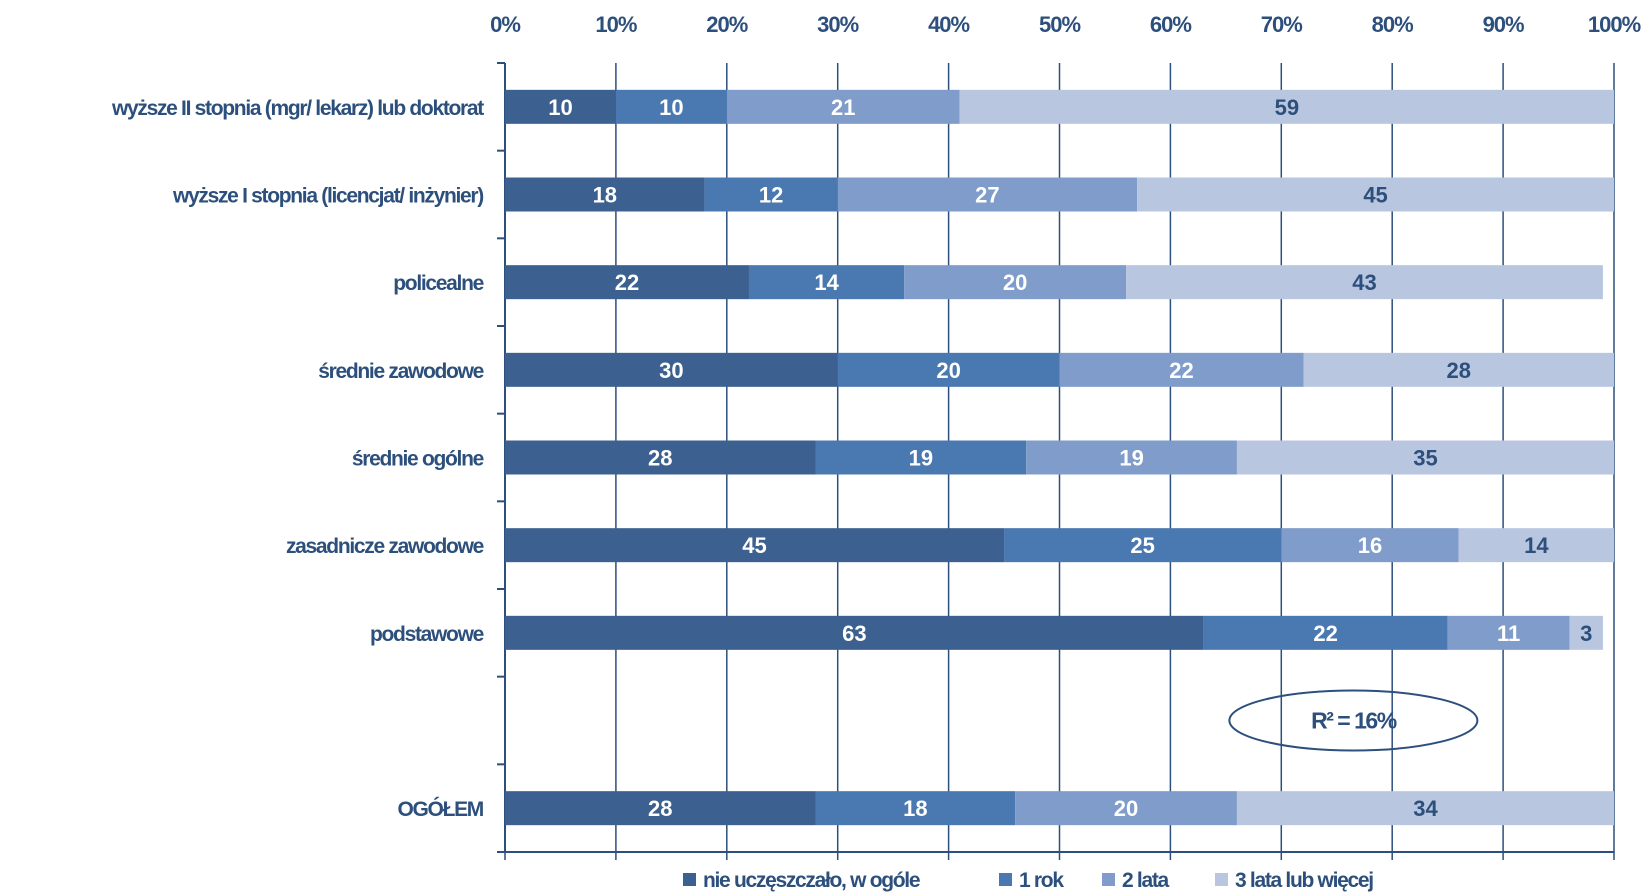 Image resolution: width=1649 pixels, height=895 pixels. I want to click on data-label: 3, so click(1586, 633).